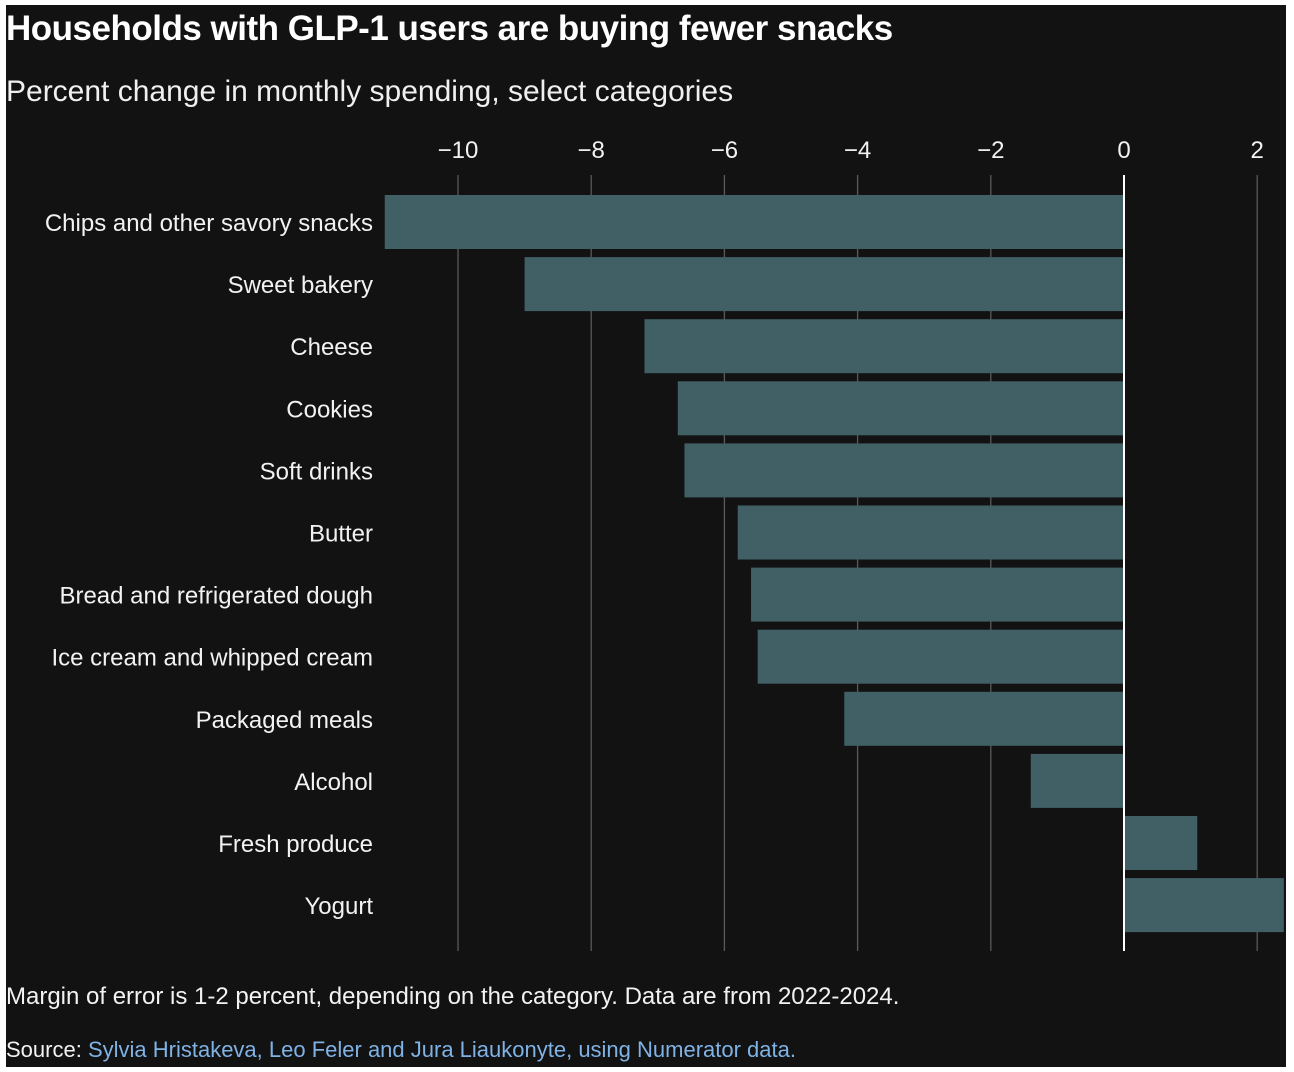  Describe the element at coordinates (857, 150) in the screenshot. I see `x-tick-label: −4` at that location.